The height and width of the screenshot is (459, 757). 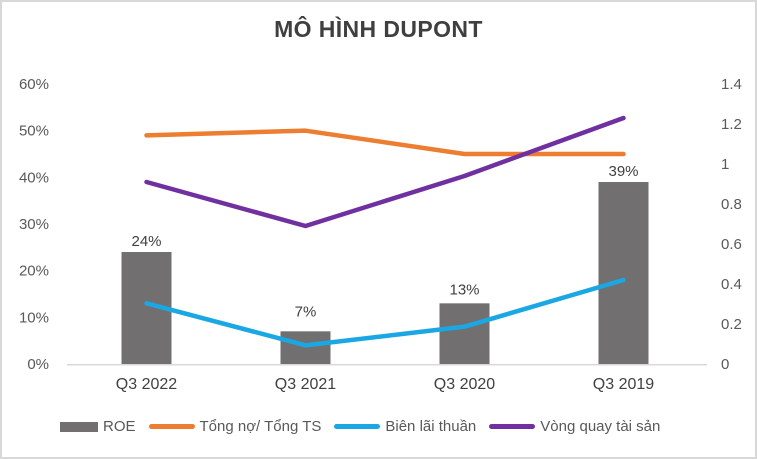 I want to click on roe-data-label: 13%, so click(x=464, y=289).